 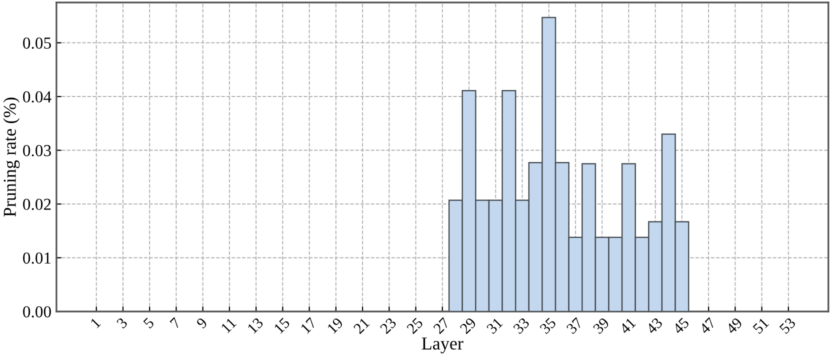 What do you see at coordinates (521, 325) in the screenshot?
I see `x-tick-label: 33` at bounding box center [521, 325].